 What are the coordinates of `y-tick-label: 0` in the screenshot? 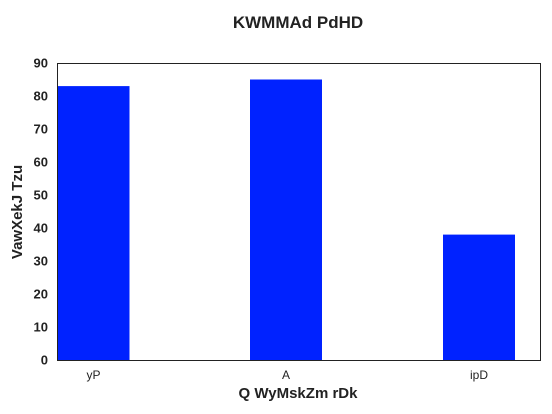 It's located at (44, 360).